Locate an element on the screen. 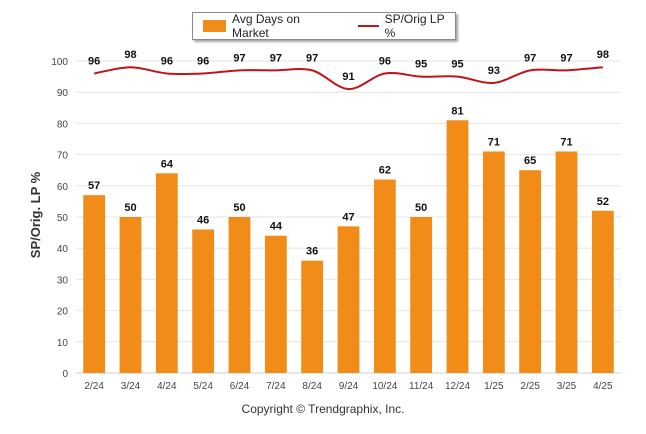 Image resolution: width=646 pixels, height=434 pixels. line-value-label: 91 is located at coordinates (348, 77).